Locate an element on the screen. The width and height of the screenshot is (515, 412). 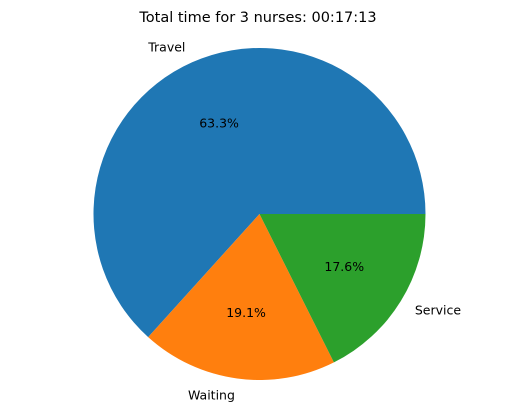
slice-label-waiting: Waiting is located at coordinates (211, 394).